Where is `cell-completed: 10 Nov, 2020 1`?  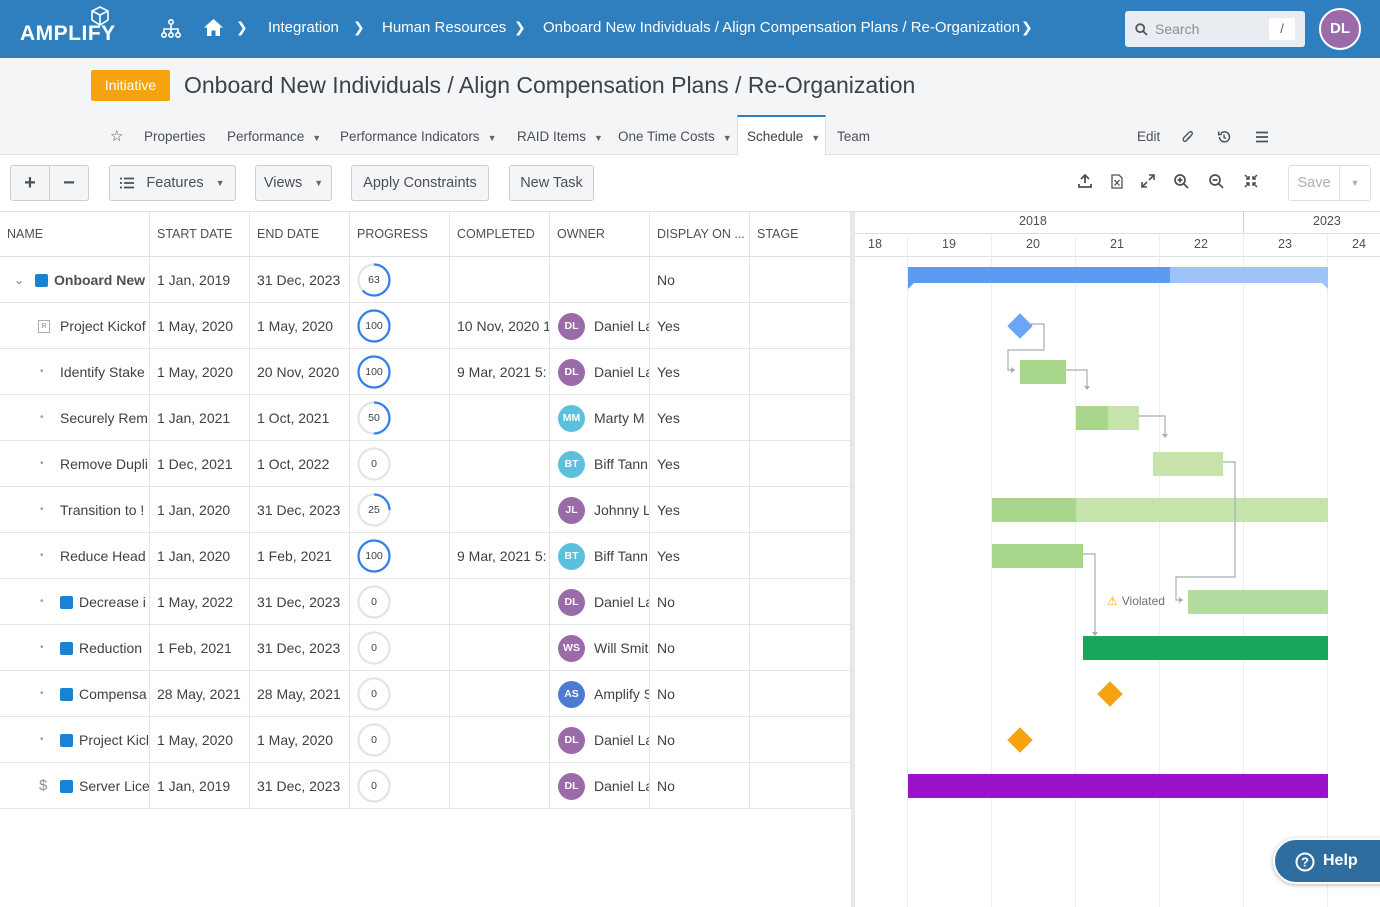
cell-completed: 10 Nov, 2020 1 is located at coordinates (500, 326).